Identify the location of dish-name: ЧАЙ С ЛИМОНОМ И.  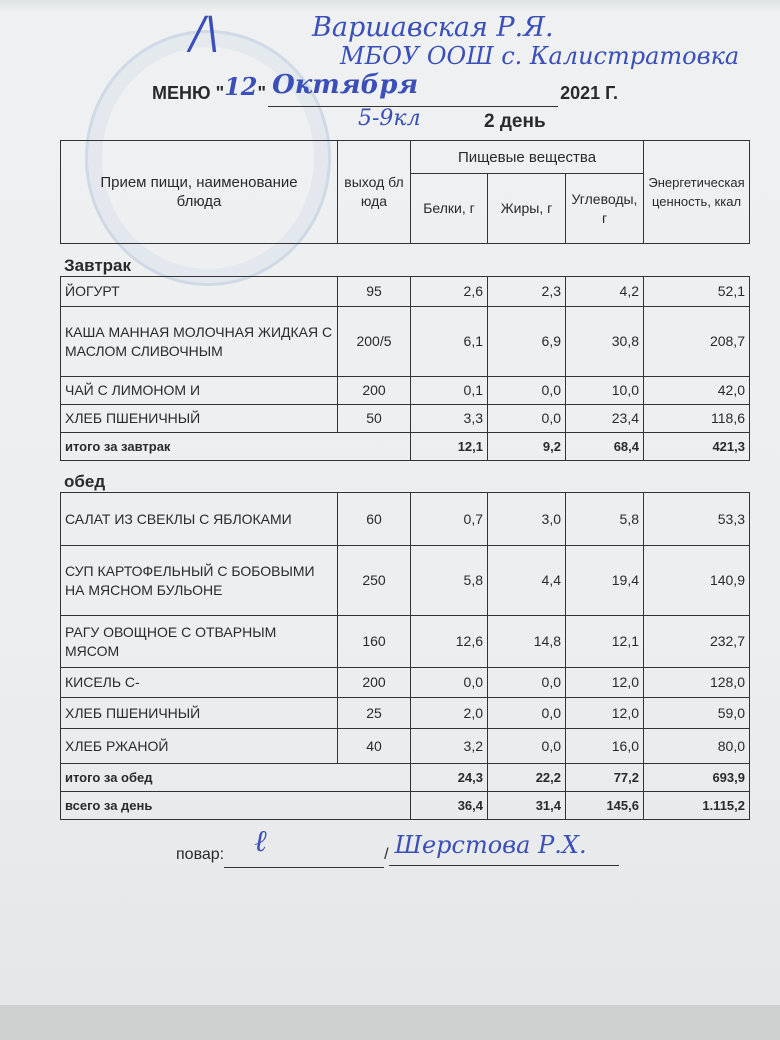
(199, 390).